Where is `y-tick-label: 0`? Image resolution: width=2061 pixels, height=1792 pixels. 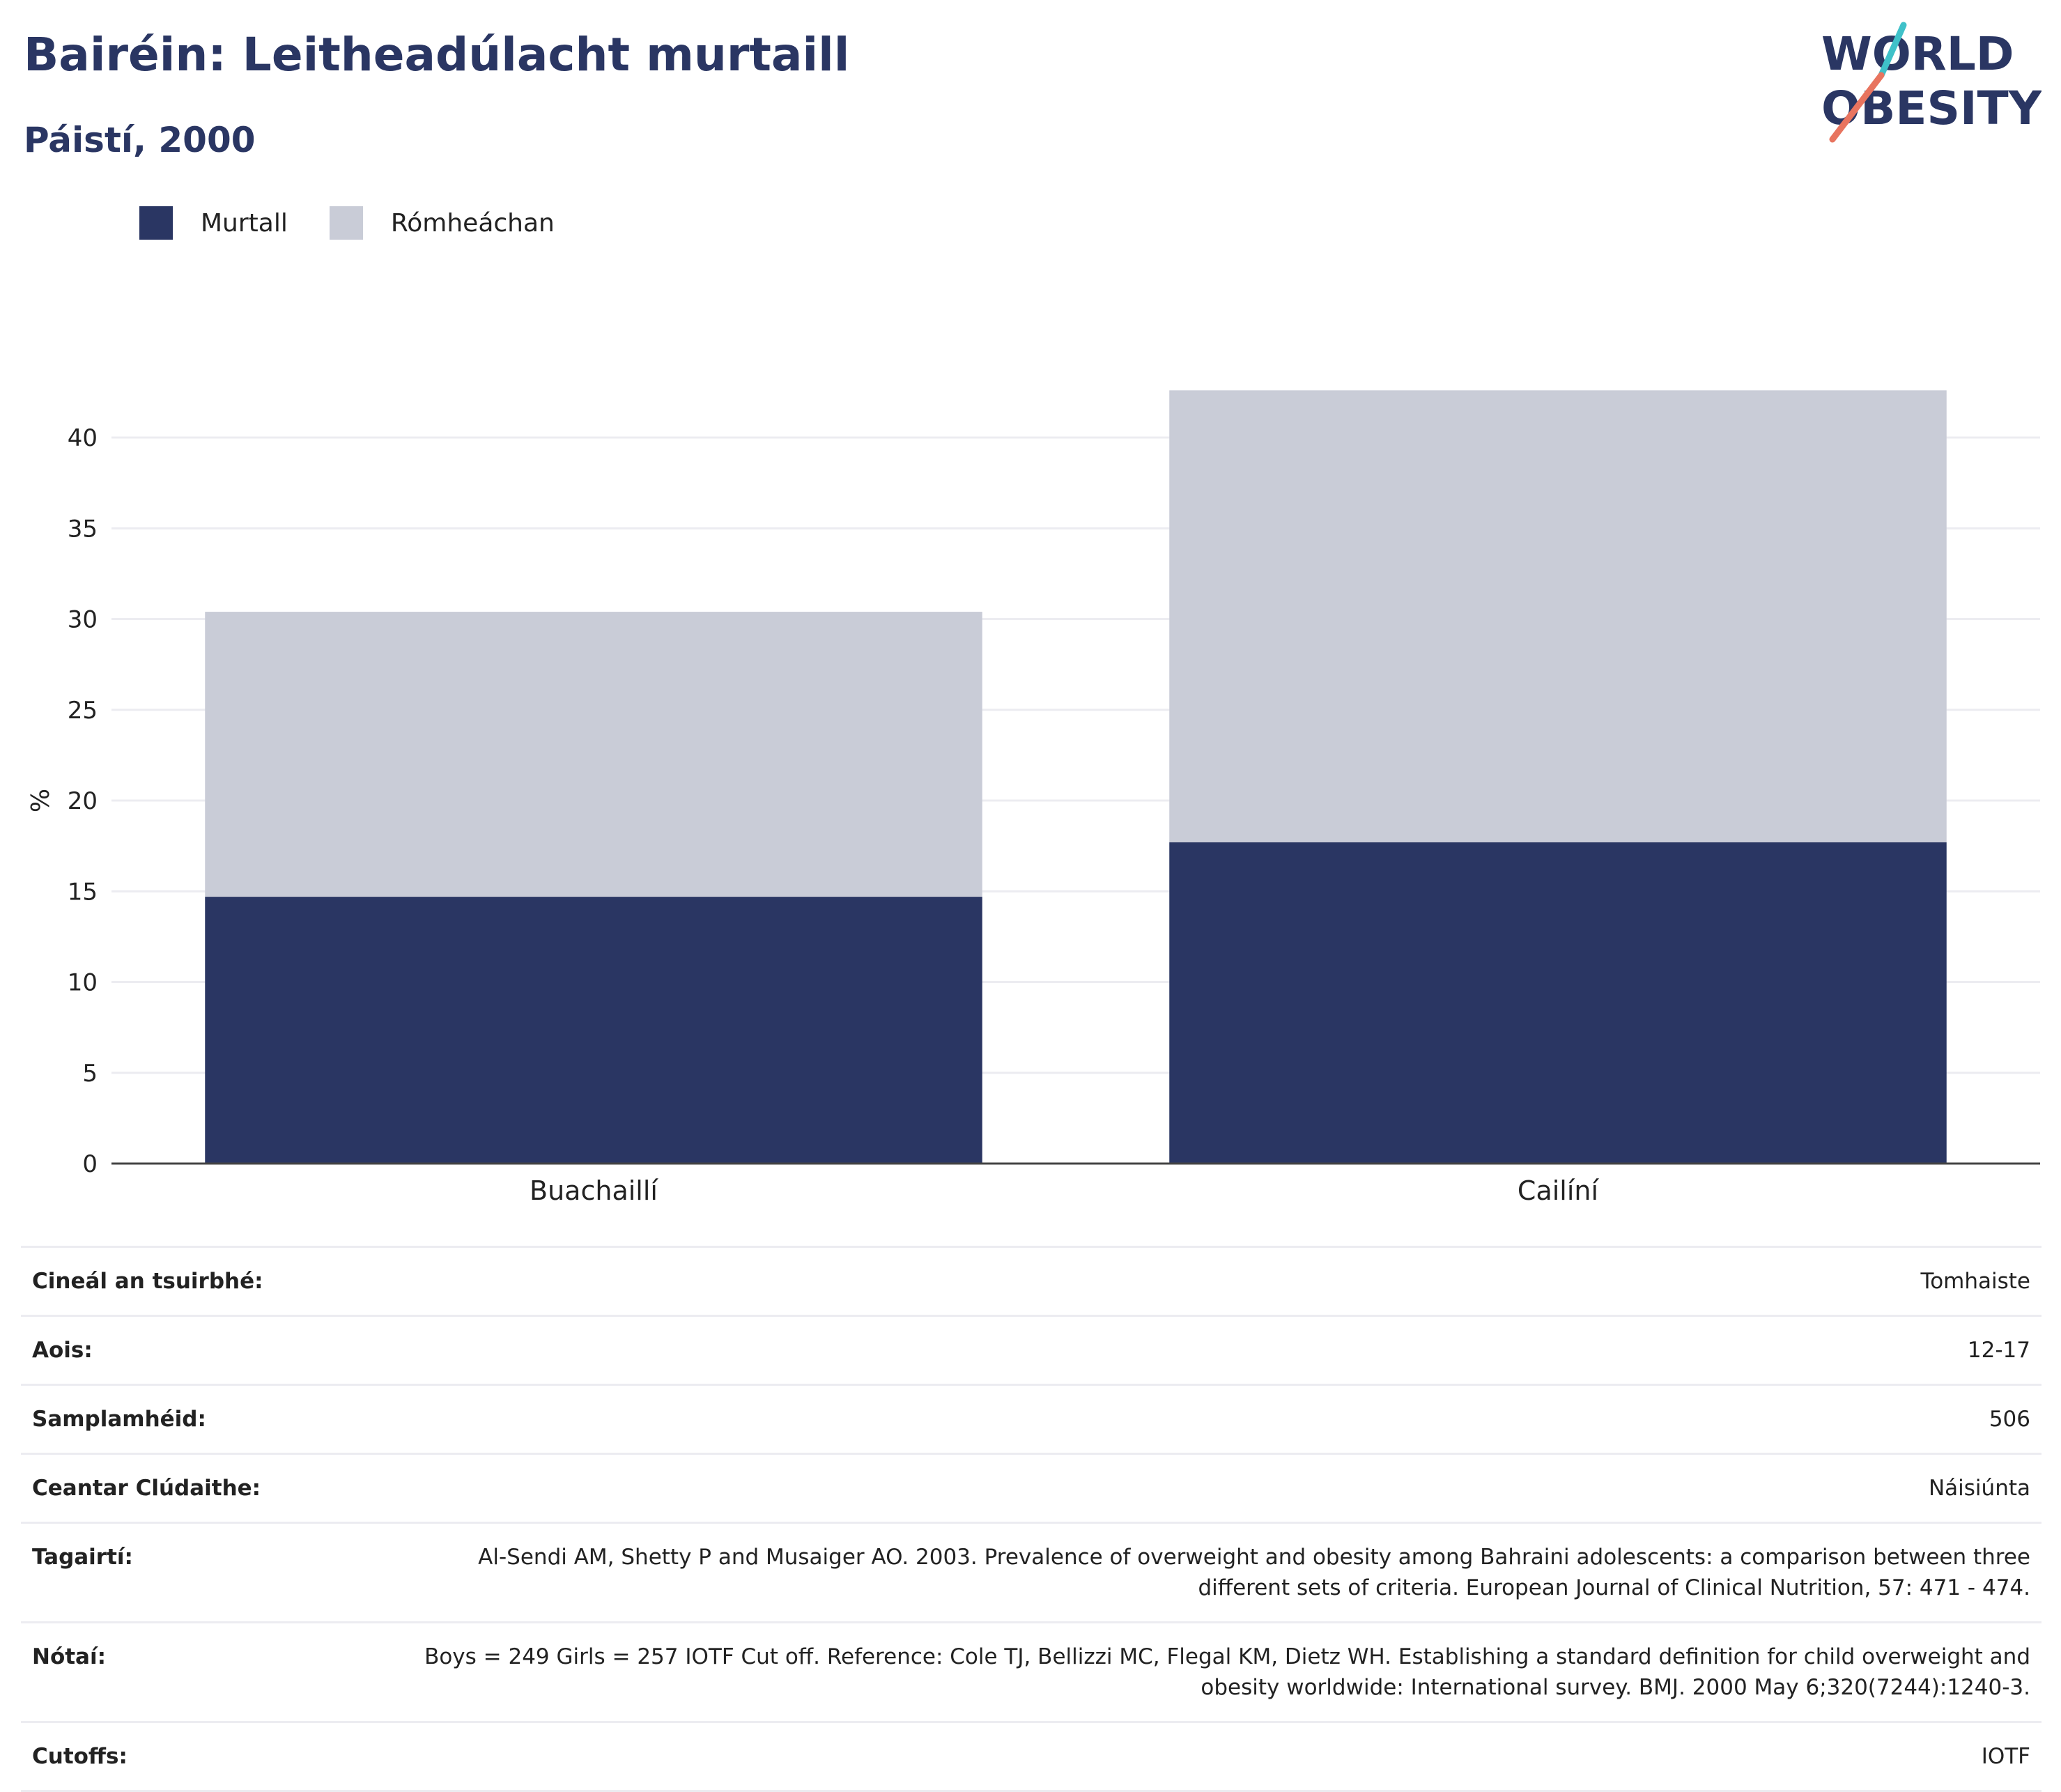 y-tick-label: 0 is located at coordinates (90, 1164).